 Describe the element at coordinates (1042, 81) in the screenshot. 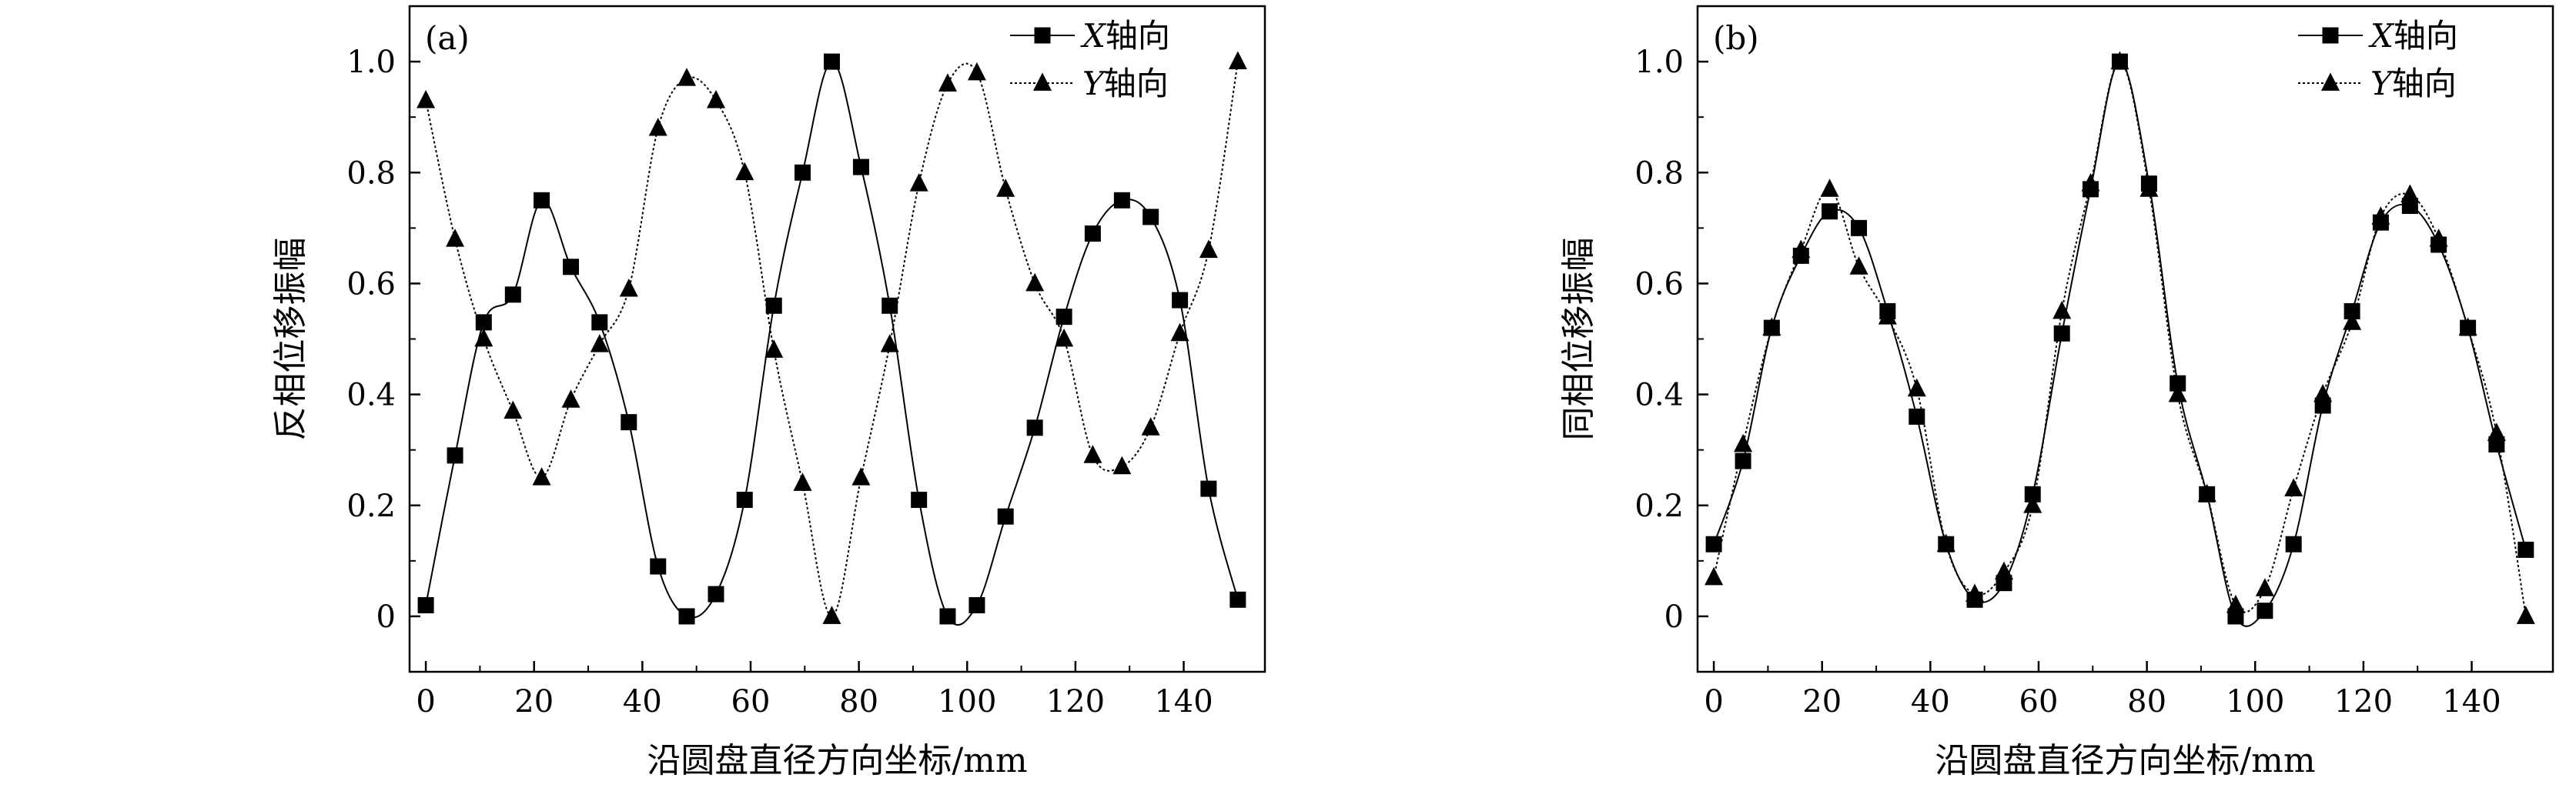

I see `legend-triangle-icon` at that location.